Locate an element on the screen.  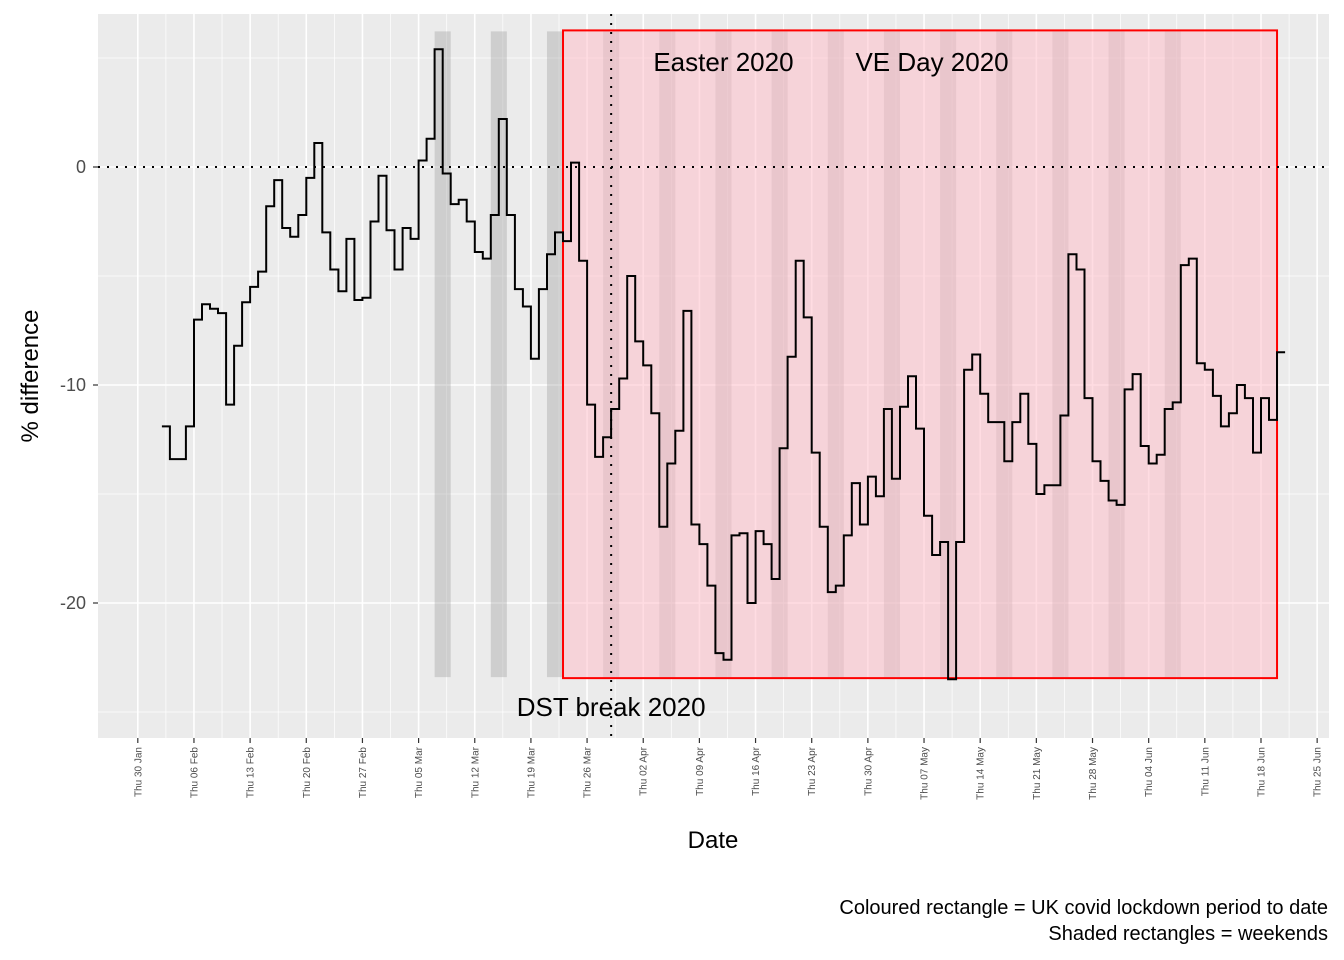
x-tick-label: Thu 07 May is located at coordinates (925, 773).